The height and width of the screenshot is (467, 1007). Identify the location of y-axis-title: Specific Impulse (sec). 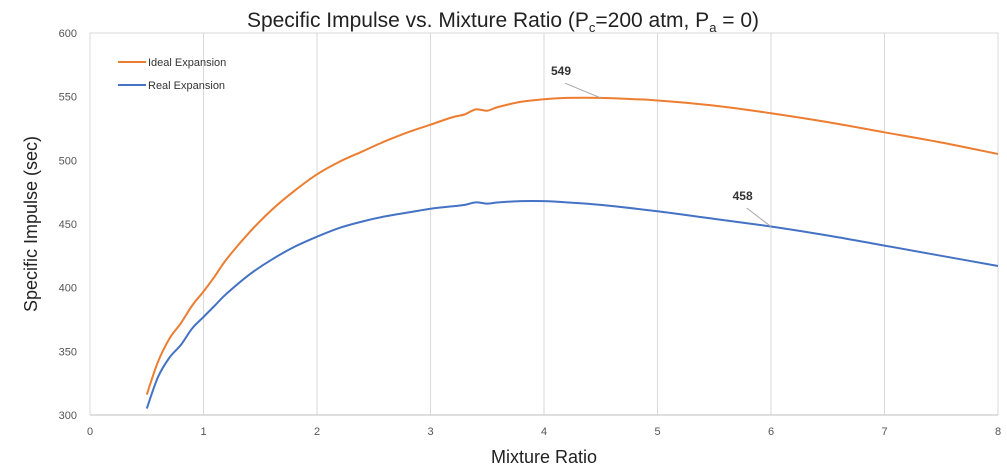
(31, 224).